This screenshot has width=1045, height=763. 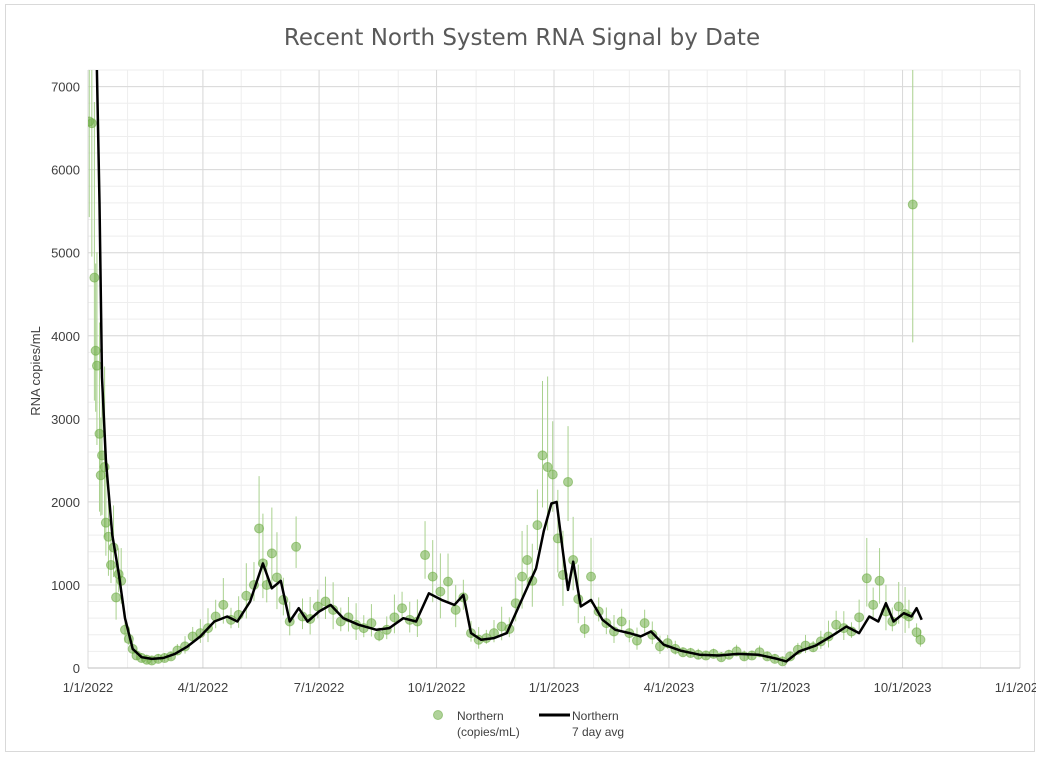 What do you see at coordinates (522, 38) in the screenshot?
I see `chart-title: Recent North System RNA Signal by Date` at bounding box center [522, 38].